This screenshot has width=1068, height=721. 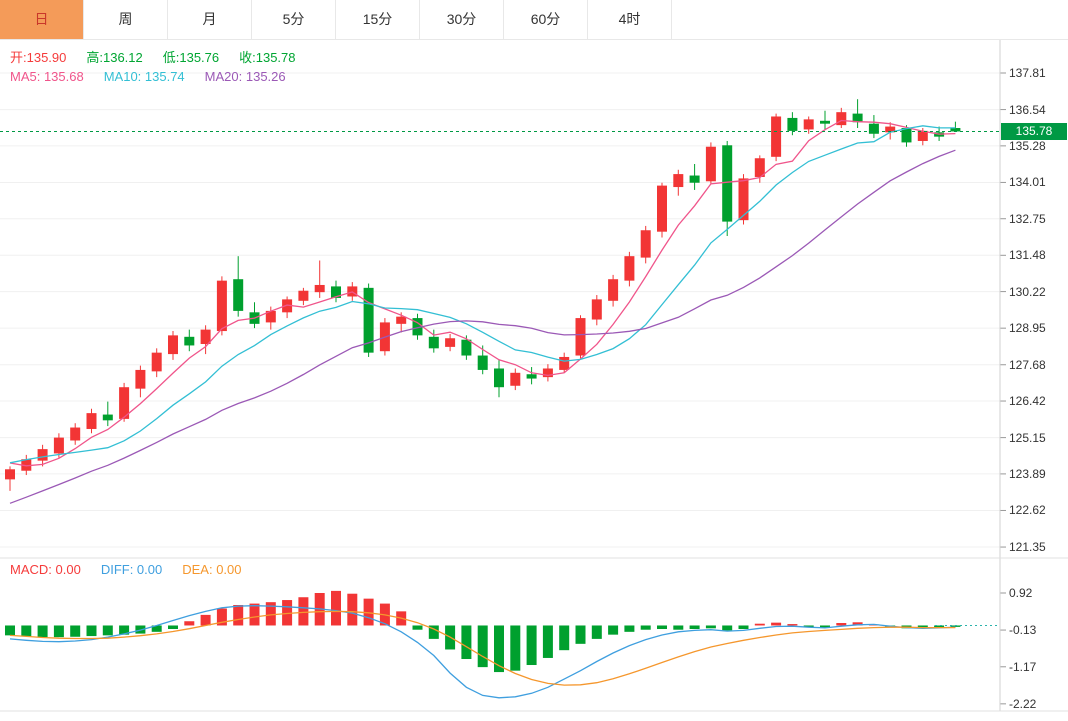 What do you see at coordinates (210, 19) in the screenshot?
I see `tab-月: 月` at bounding box center [210, 19].